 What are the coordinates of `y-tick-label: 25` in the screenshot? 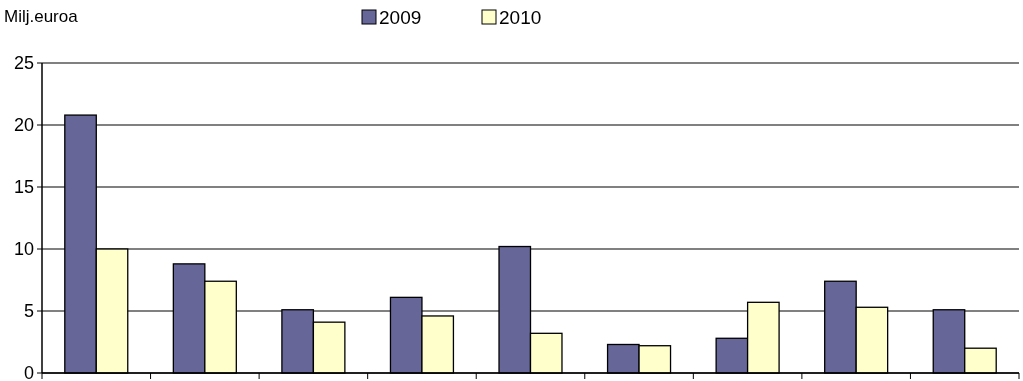 It's located at (23, 63).